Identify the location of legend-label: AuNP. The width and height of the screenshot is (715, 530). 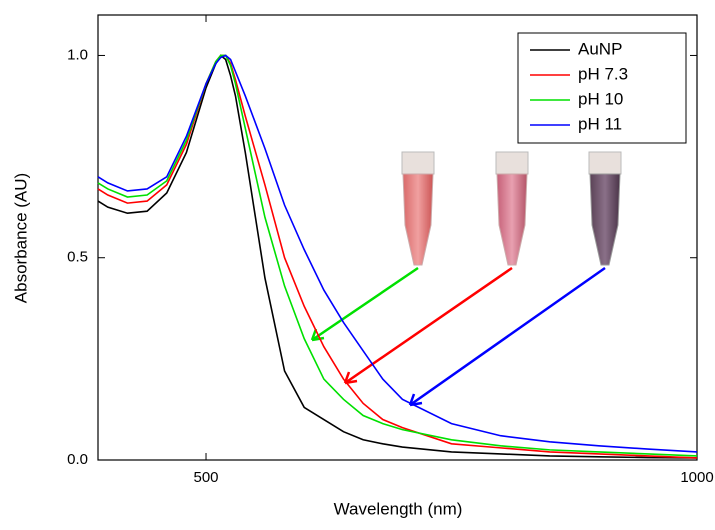
(600, 48).